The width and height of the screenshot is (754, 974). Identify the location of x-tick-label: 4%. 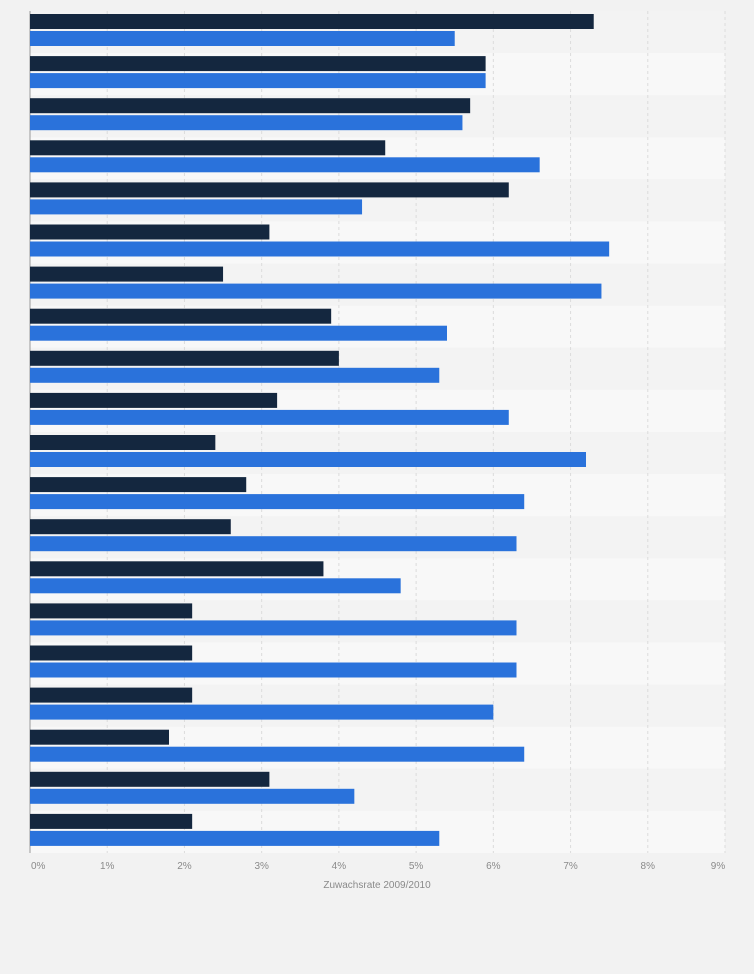
(339, 866).